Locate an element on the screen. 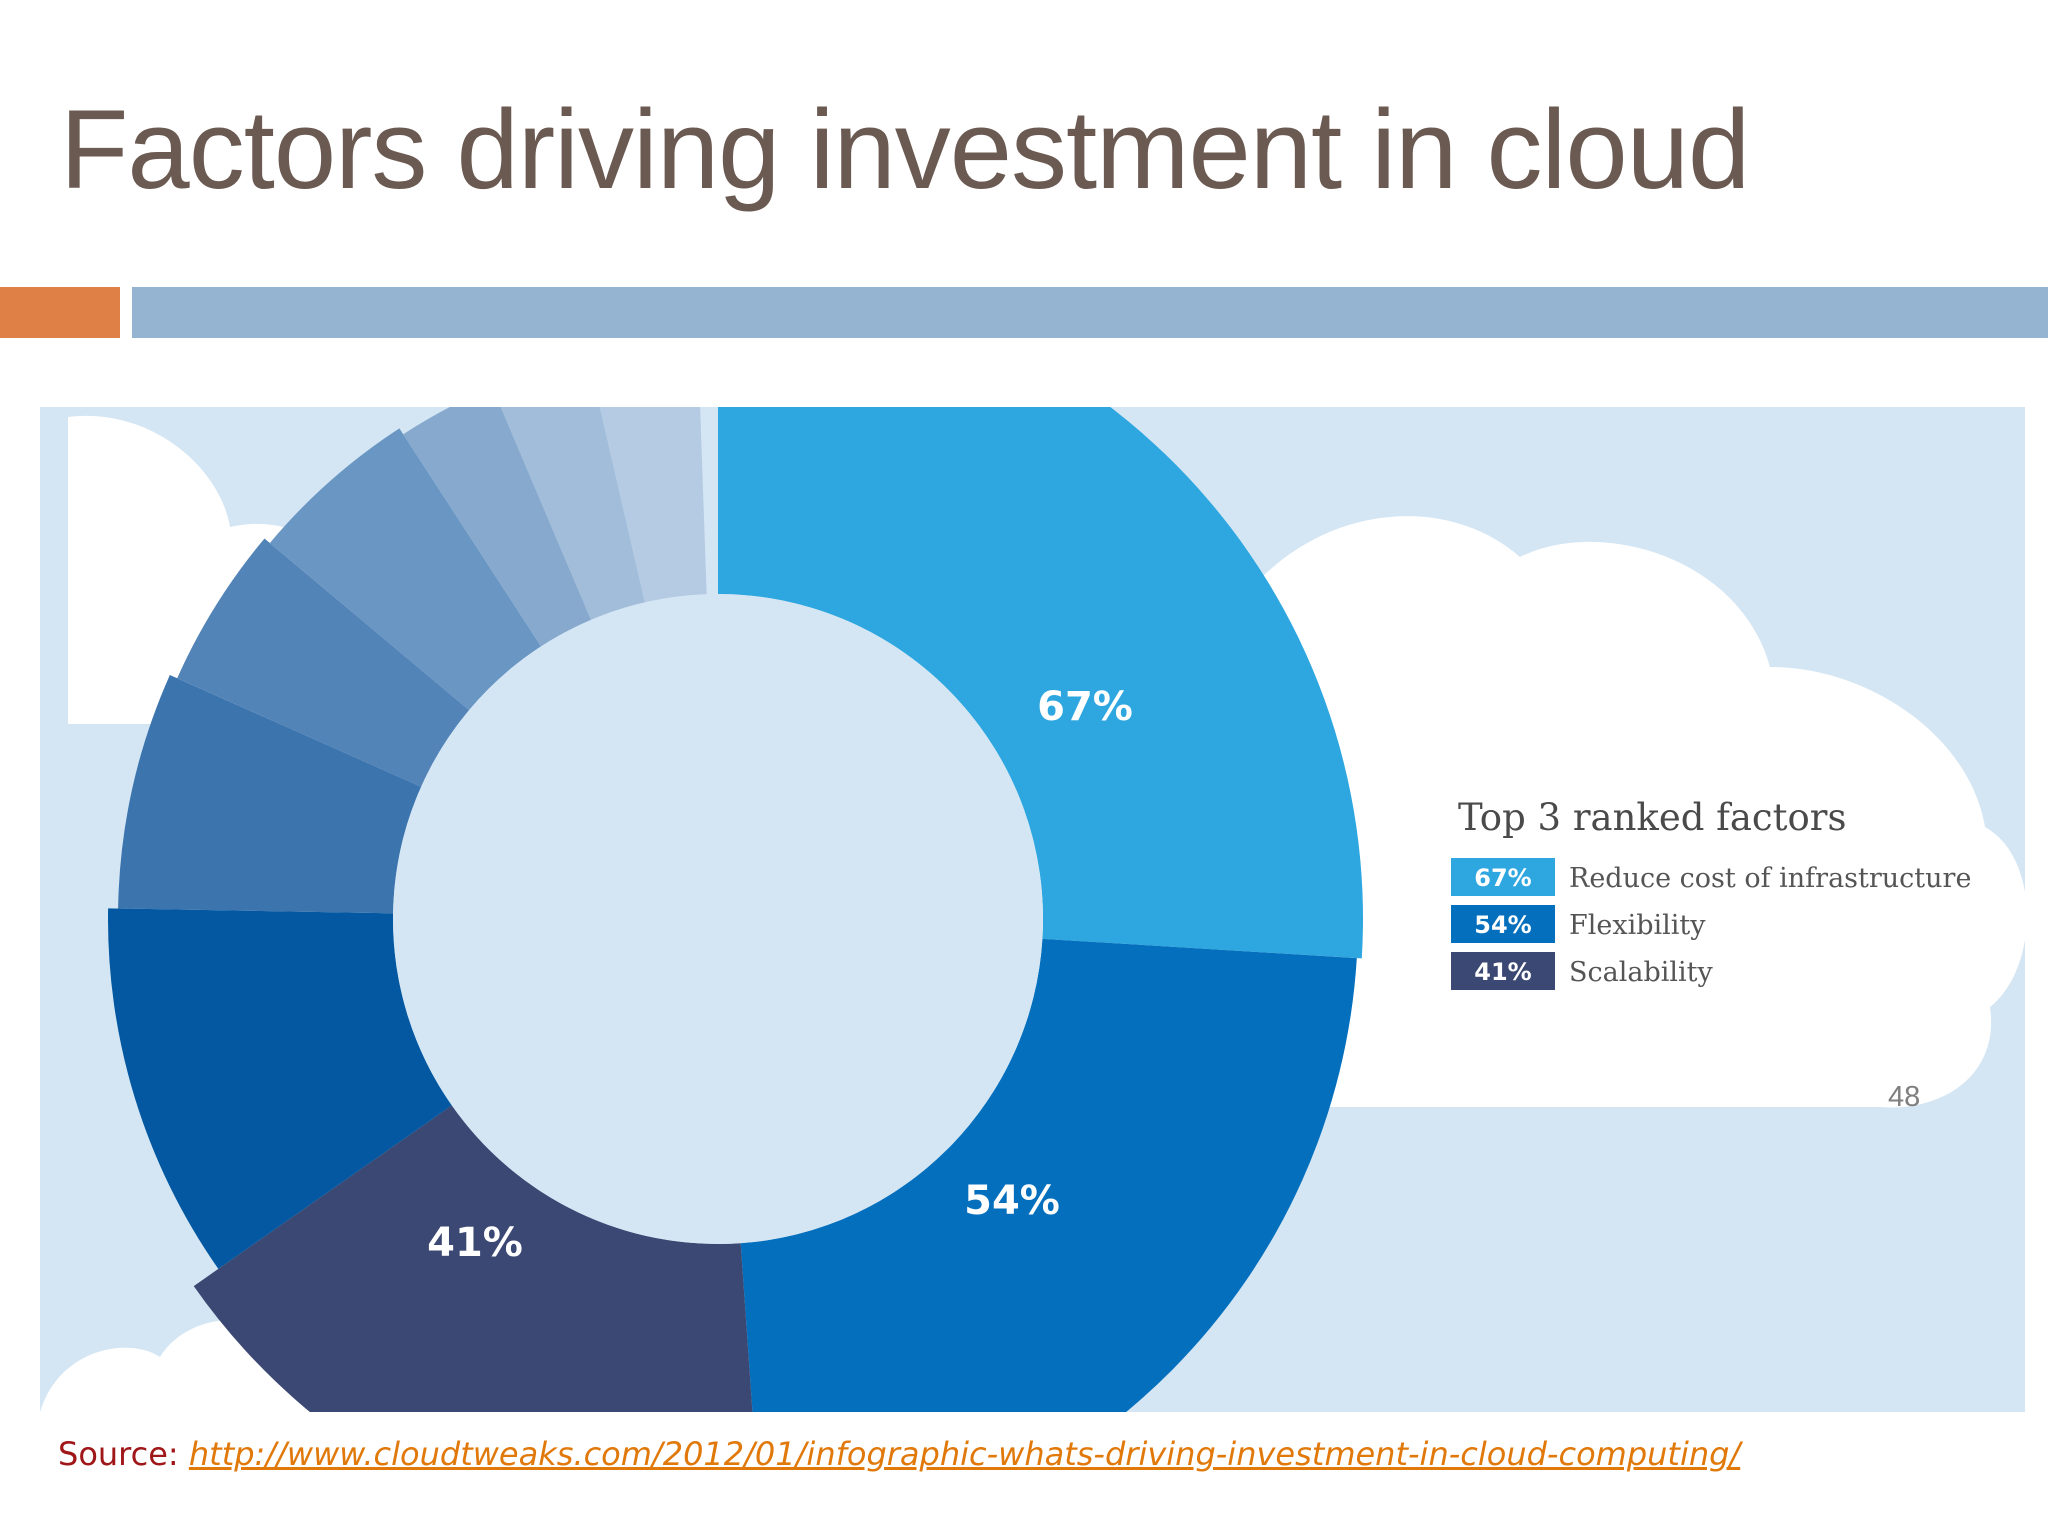 Image resolution: width=2048 pixels, height=1536 pixels. title-accent-blue-bar is located at coordinates (1090, 312).